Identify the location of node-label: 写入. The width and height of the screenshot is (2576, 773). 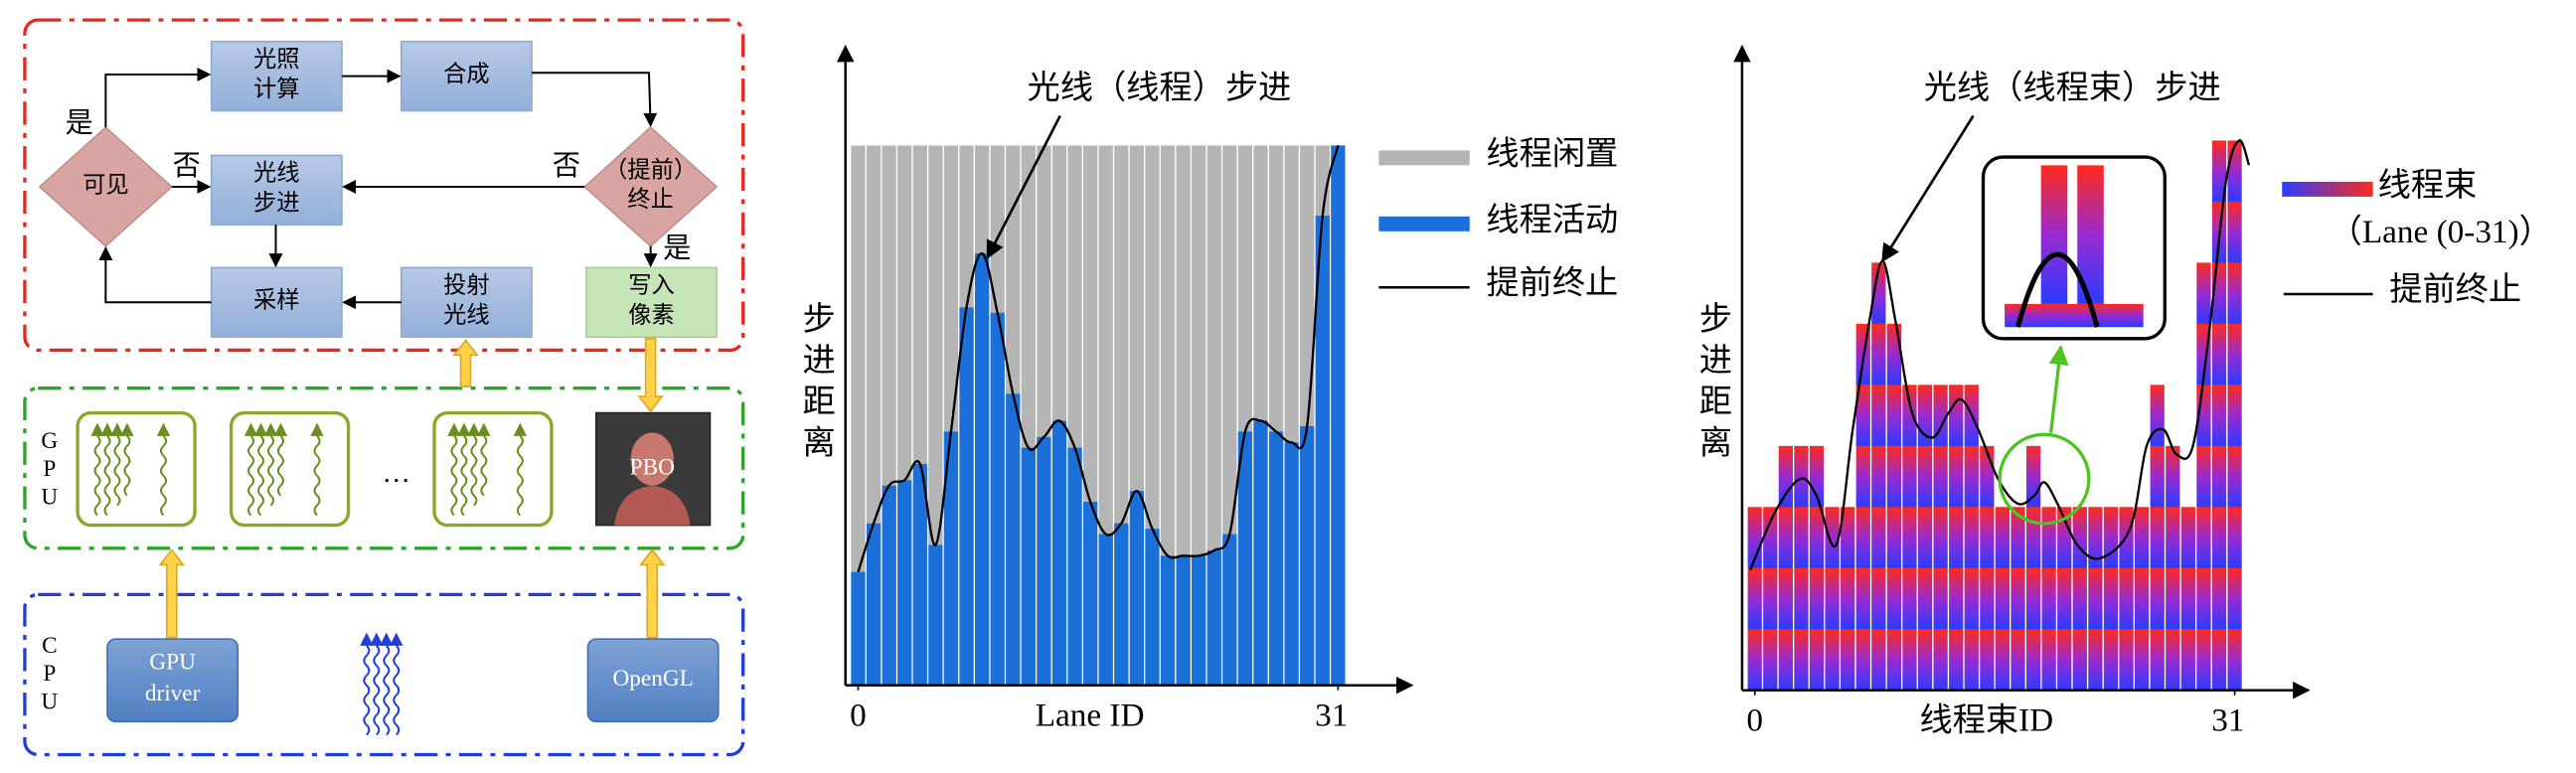
(651, 286).